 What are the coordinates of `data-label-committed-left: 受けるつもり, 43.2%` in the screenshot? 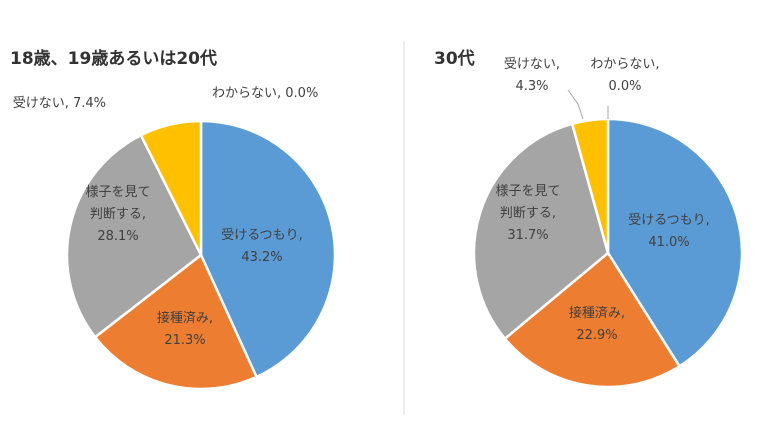 It's located at (262, 246).